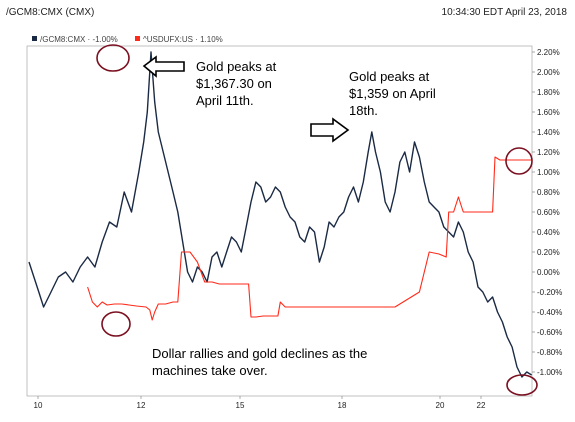 The height and width of the screenshot is (422, 575). What do you see at coordinates (548, 132) in the screenshot?
I see `y-tick-label: 1.40%` at bounding box center [548, 132].